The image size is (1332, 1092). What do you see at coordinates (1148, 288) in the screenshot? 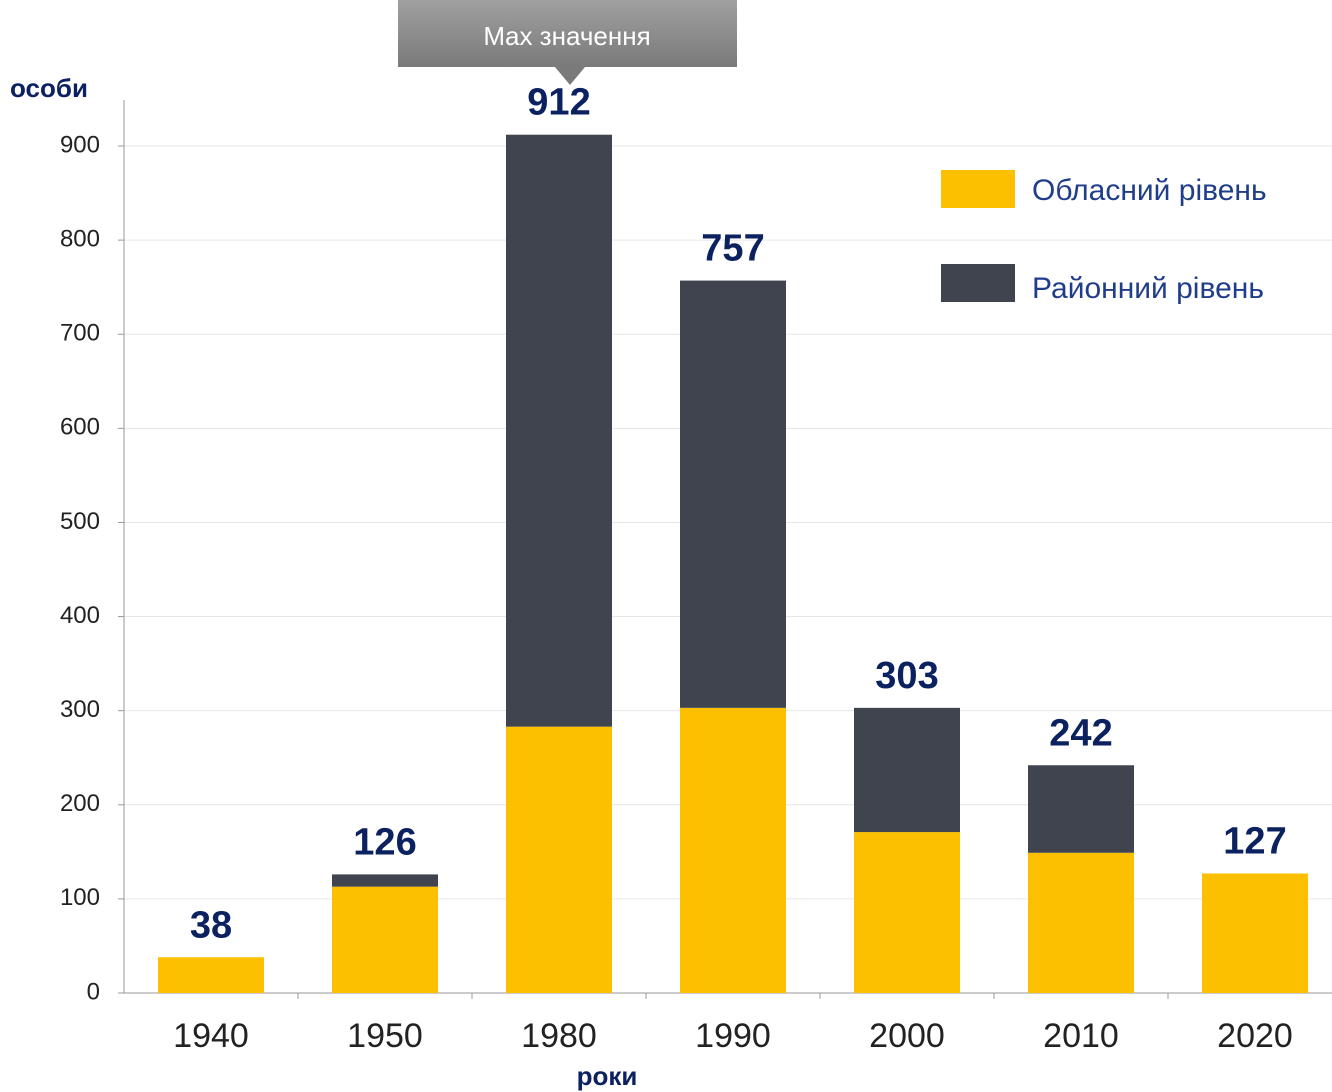
I see `legend-label: Районний рівень` at bounding box center [1148, 288].